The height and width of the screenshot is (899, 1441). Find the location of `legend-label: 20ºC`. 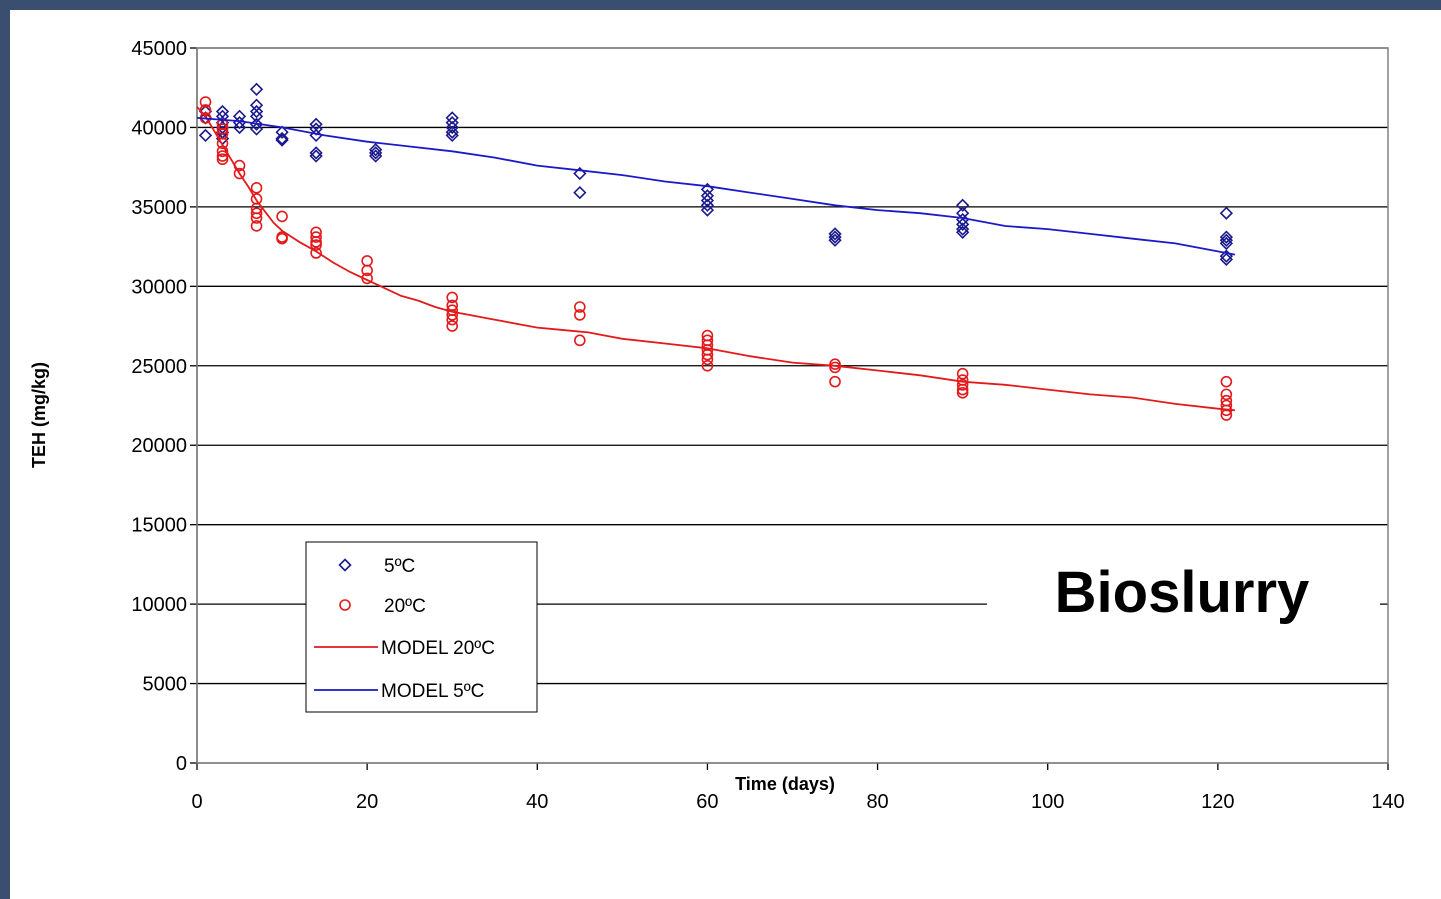

legend-label: 20ºC is located at coordinates (405, 606).